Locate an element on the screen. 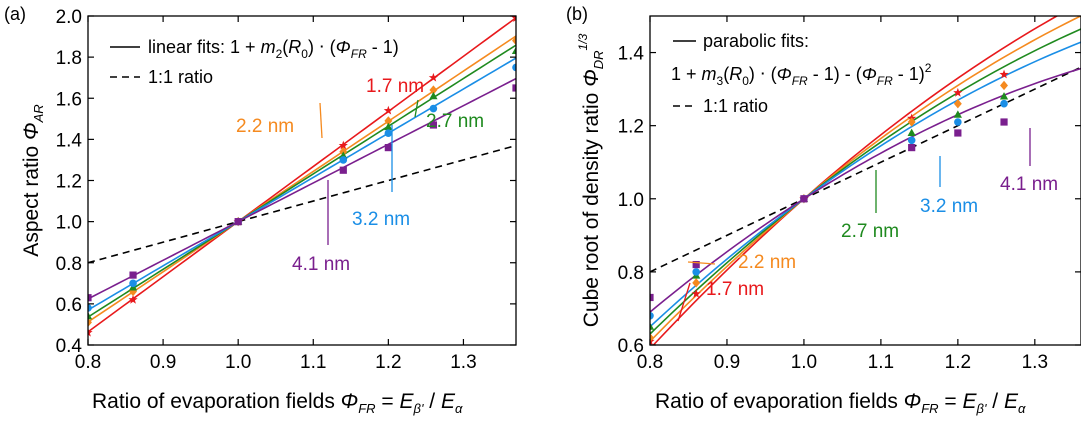 The width and height of the screenshot is (1081, 421). y-axis-label: Aspect ratio ΦAR is located at coordinates (33, 180).